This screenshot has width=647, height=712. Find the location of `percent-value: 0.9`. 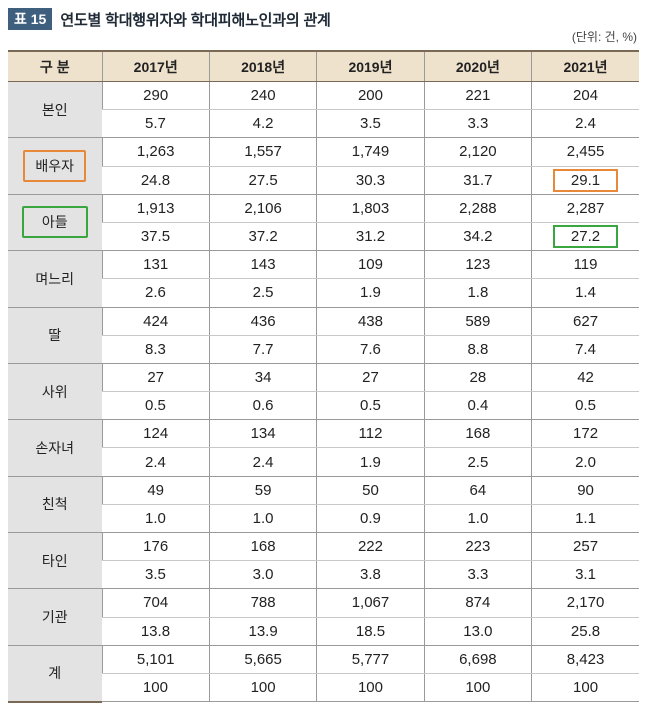

percent-value: 0.9 is located at coordinates (370, 518).